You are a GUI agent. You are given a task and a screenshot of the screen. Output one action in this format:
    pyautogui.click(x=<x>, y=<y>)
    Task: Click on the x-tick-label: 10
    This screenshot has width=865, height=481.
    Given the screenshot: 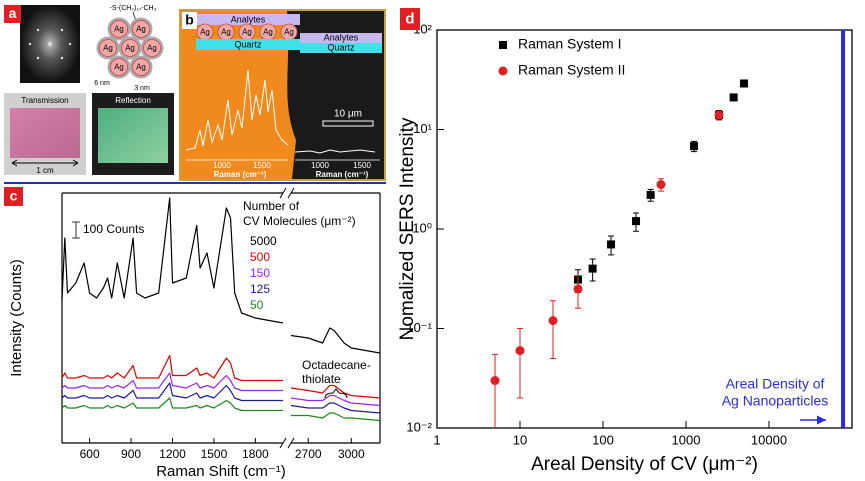 What is the action you would take?
    pyautogui.click(x=520, y=439)
    